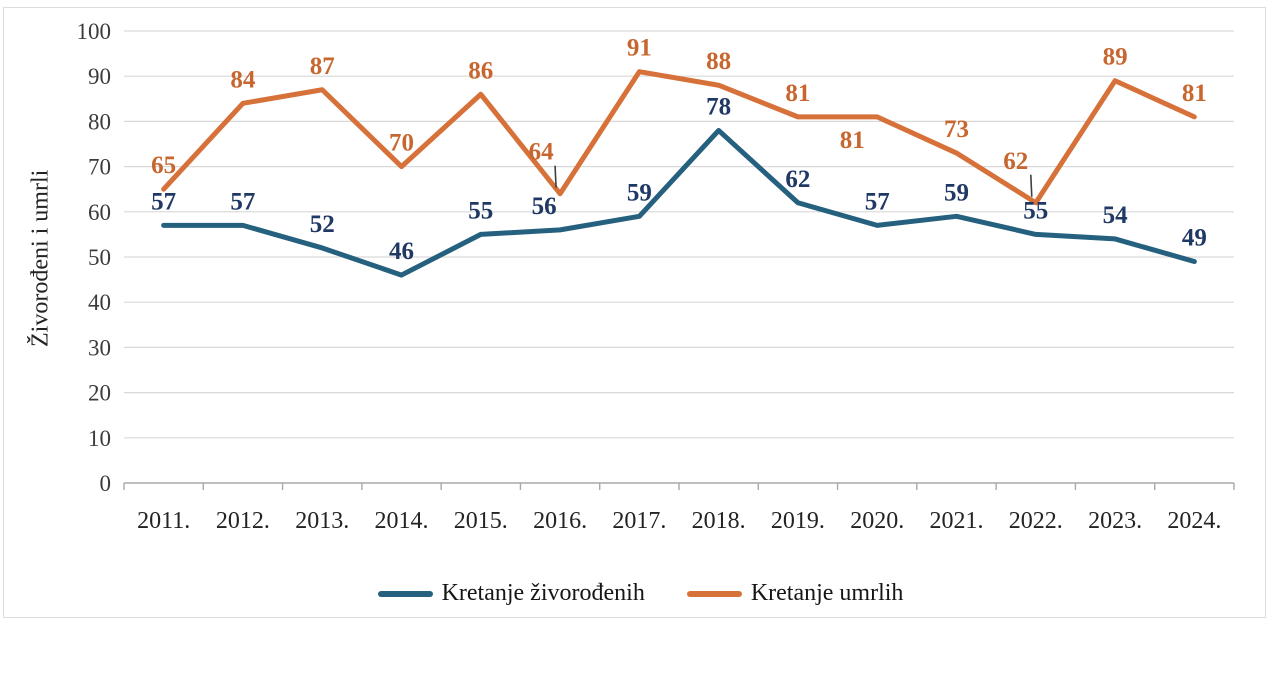 The height and width of the screenshot is (683, 1281). Describe the element at coordinates (322, 66) in the screenshot. I see `data-label: 87` at that location.